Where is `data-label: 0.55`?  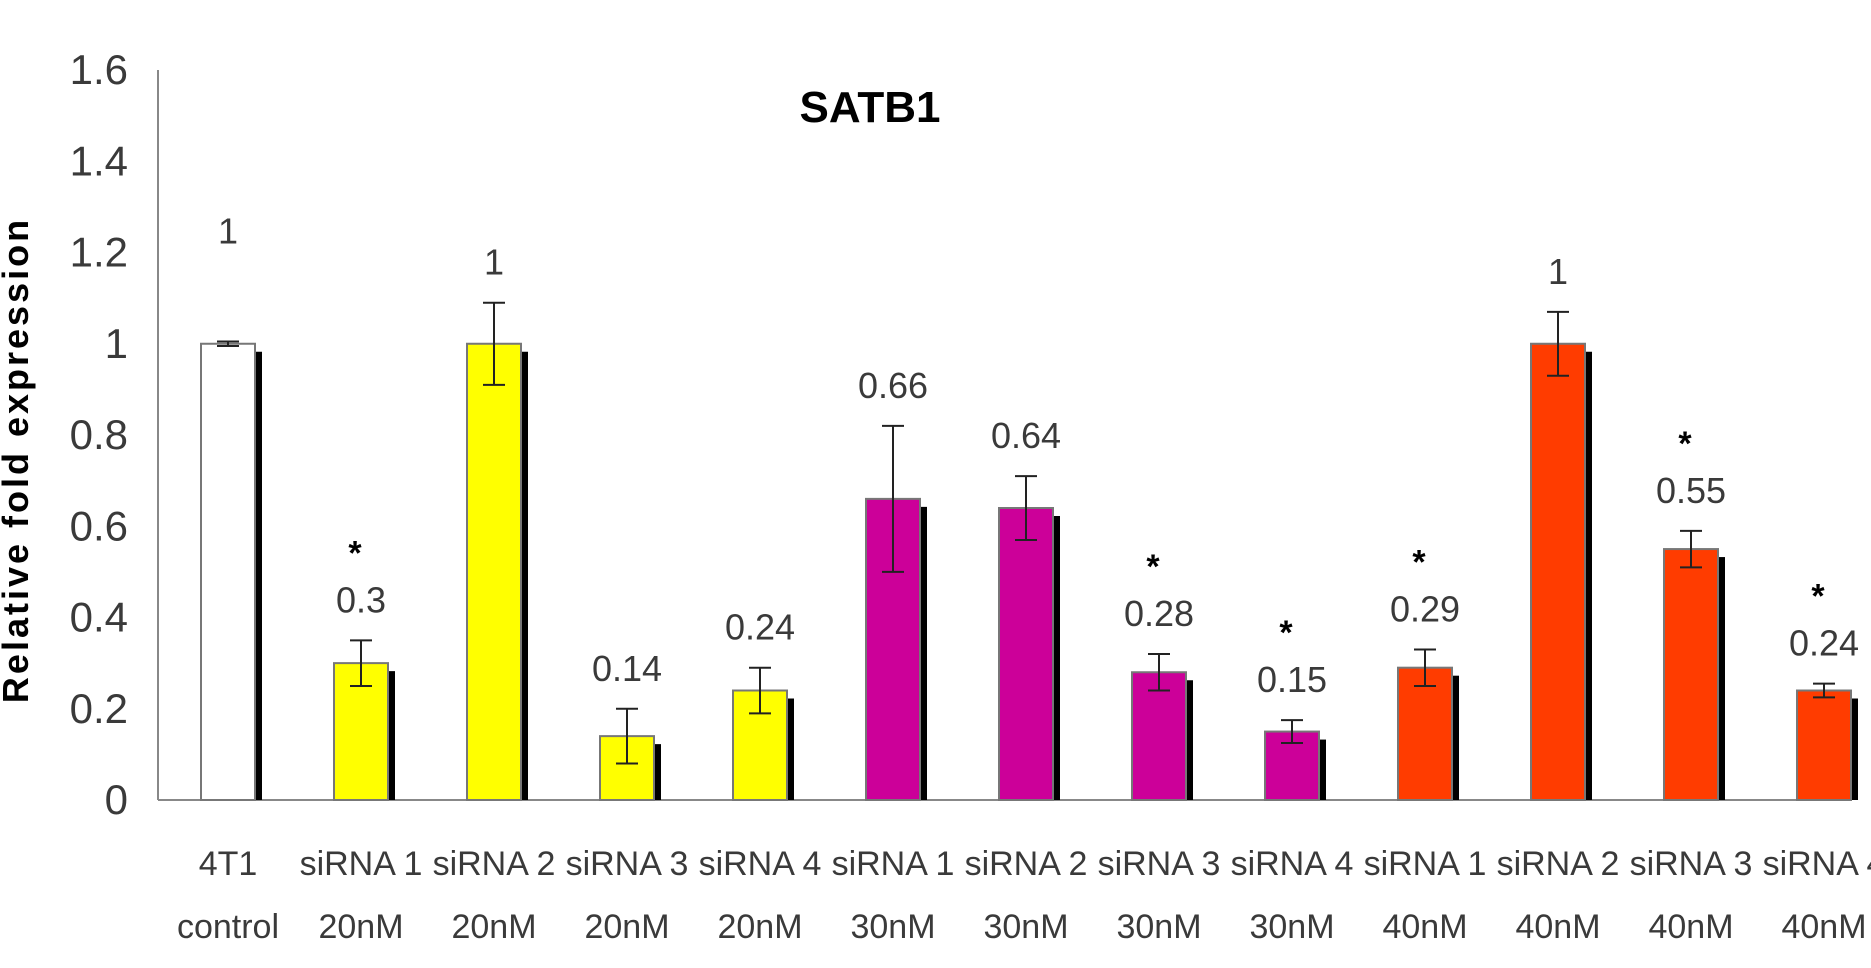 data-label: 0.55 is located at coordinates (1691, 490).